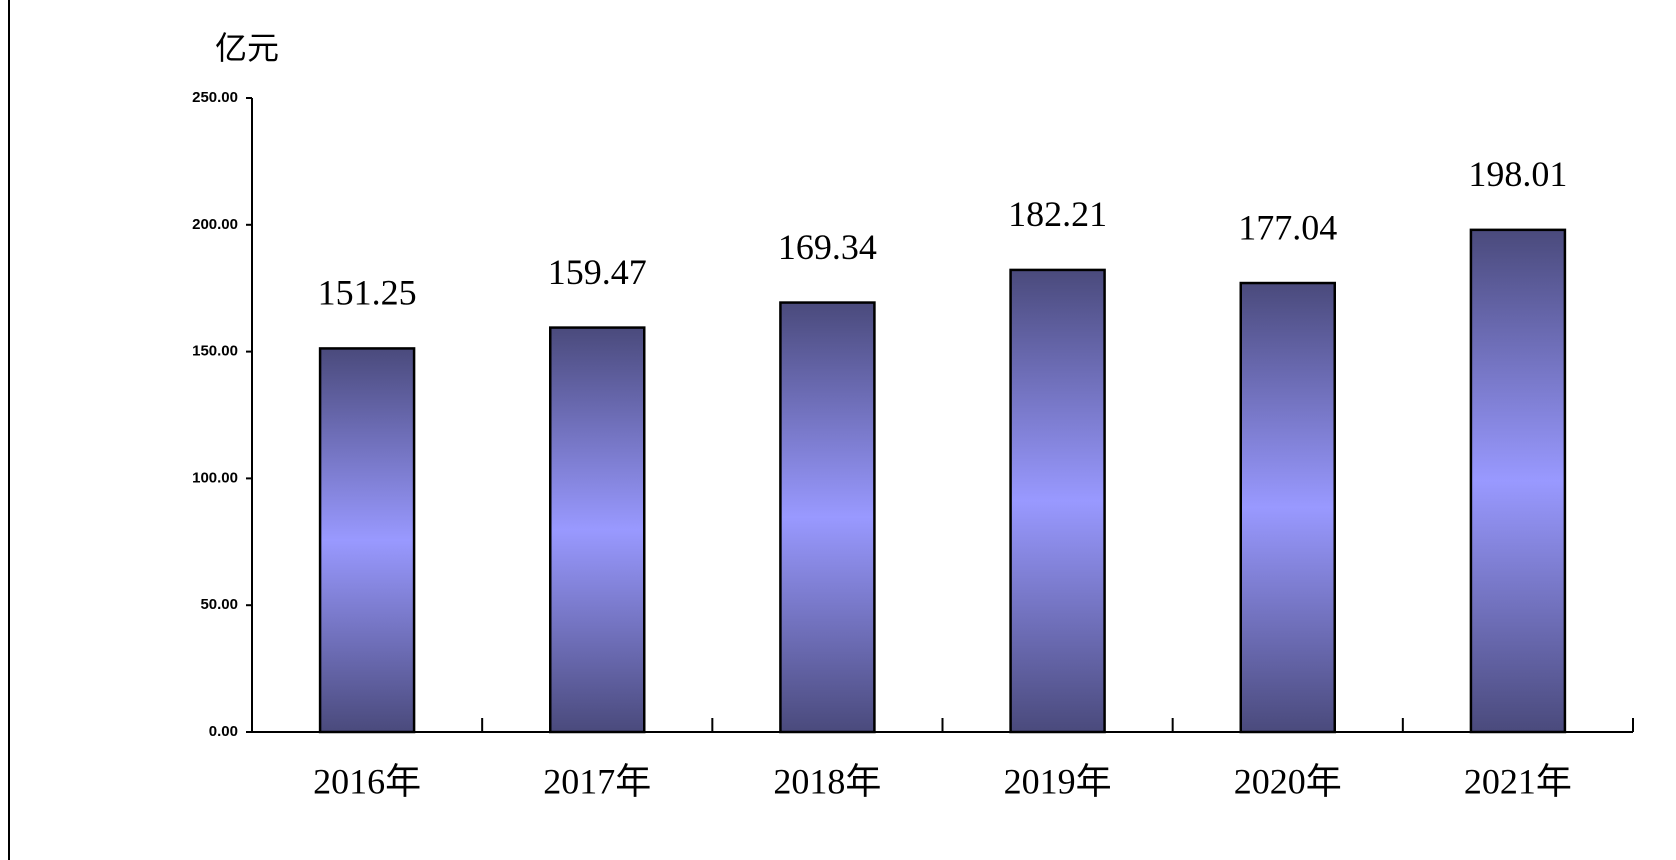  Describe the element at coordinates (1517, 174) in the screenshot. I see `value-label: 198.01` at that location.